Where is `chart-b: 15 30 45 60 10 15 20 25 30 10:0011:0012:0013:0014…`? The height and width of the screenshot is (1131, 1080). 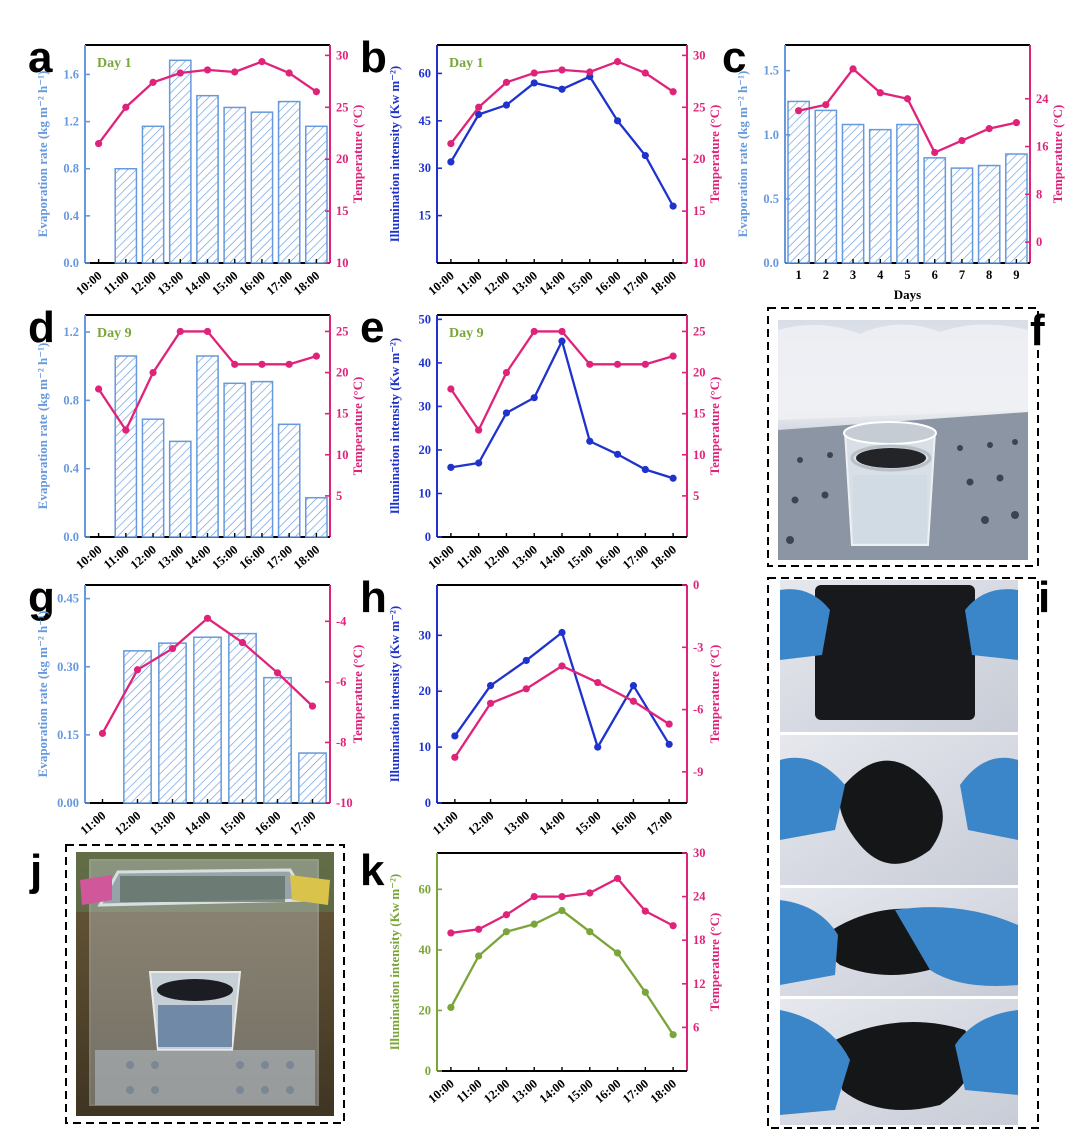 chart-b: 15 30 45 60 10 15 20 25 30 10:0011:0012:0013:0014… is located at coordinates (554, 171).